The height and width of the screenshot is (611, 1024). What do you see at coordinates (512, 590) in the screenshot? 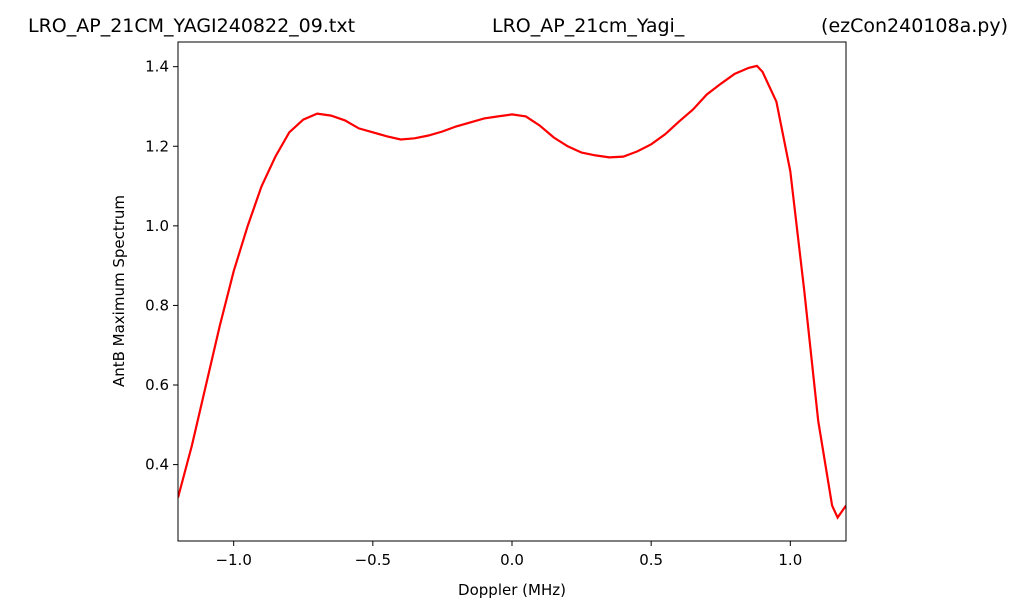
I see `x-axis-label: Doppler (MHz)` at bounding box center [512, 590].